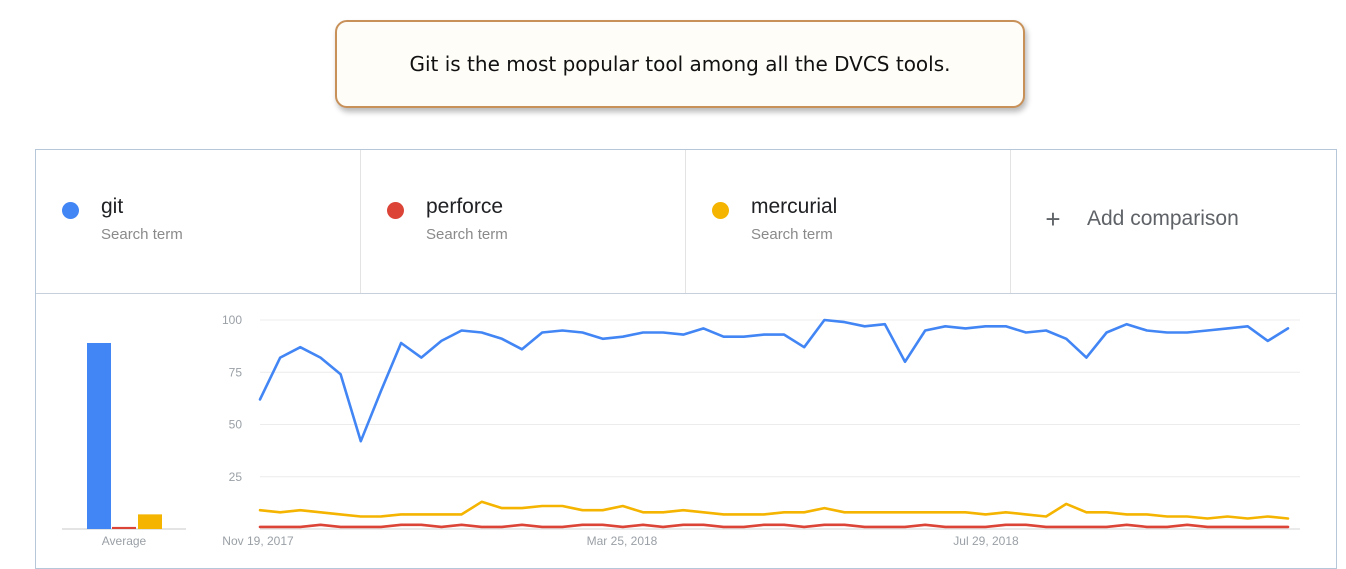 The image size is (1346, 569). I want to click on y-tick-label: 100, so click(232, 320).